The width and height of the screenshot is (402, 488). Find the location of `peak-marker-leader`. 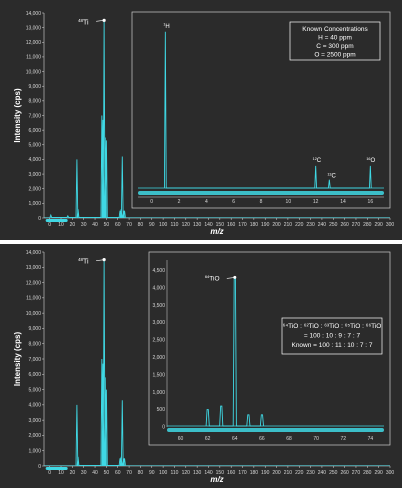

peak-marker-leader is located at coordinates (100, 21).